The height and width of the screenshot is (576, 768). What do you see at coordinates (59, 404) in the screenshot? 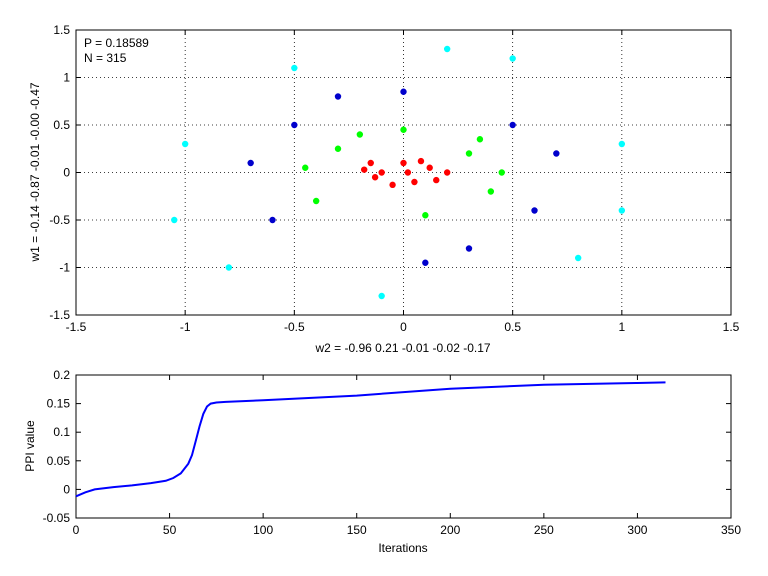
I see `line-ytick-label: 0.15` at bounding box center [59, 404].